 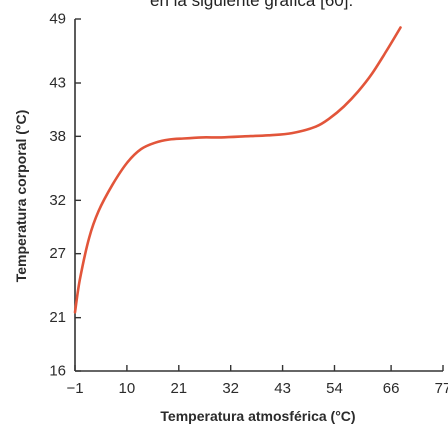 What do you see at coordinates (178, 388) in the screenshot?
I see `x-tick-label: 21` at bounding box center [178, 388].